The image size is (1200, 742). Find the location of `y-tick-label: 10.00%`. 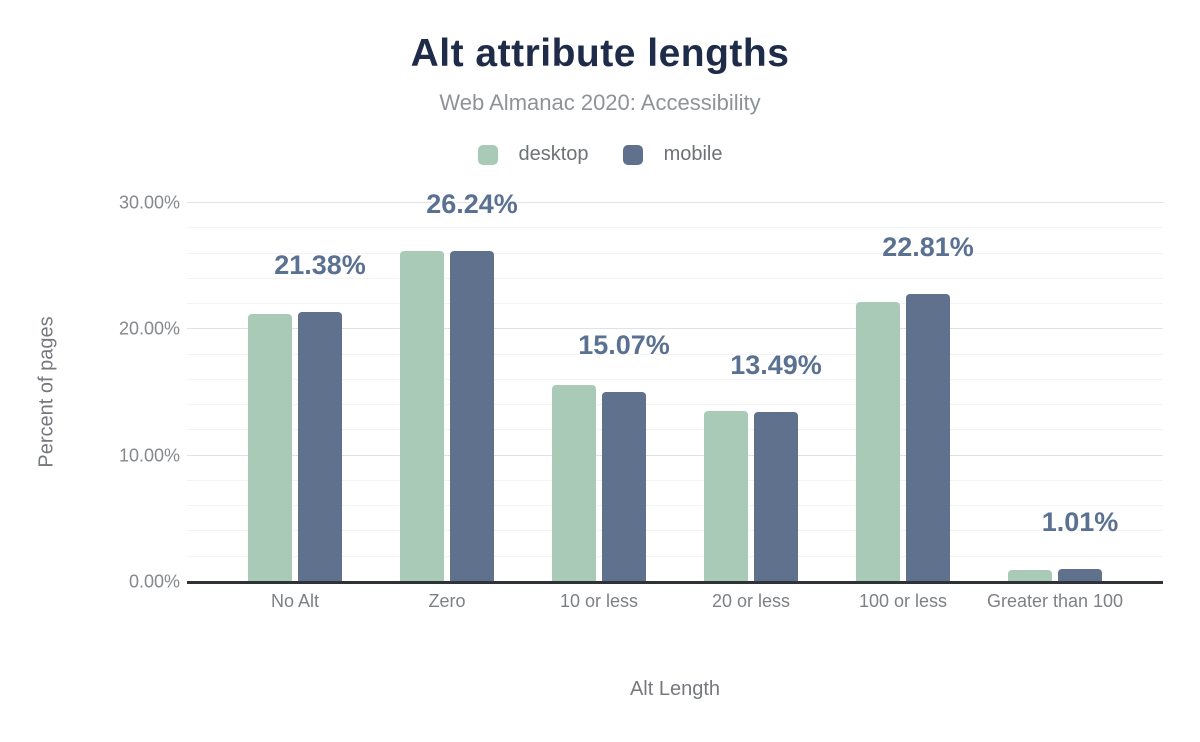

y-tick-label: 10.00% is located at coordinates (149, 455).